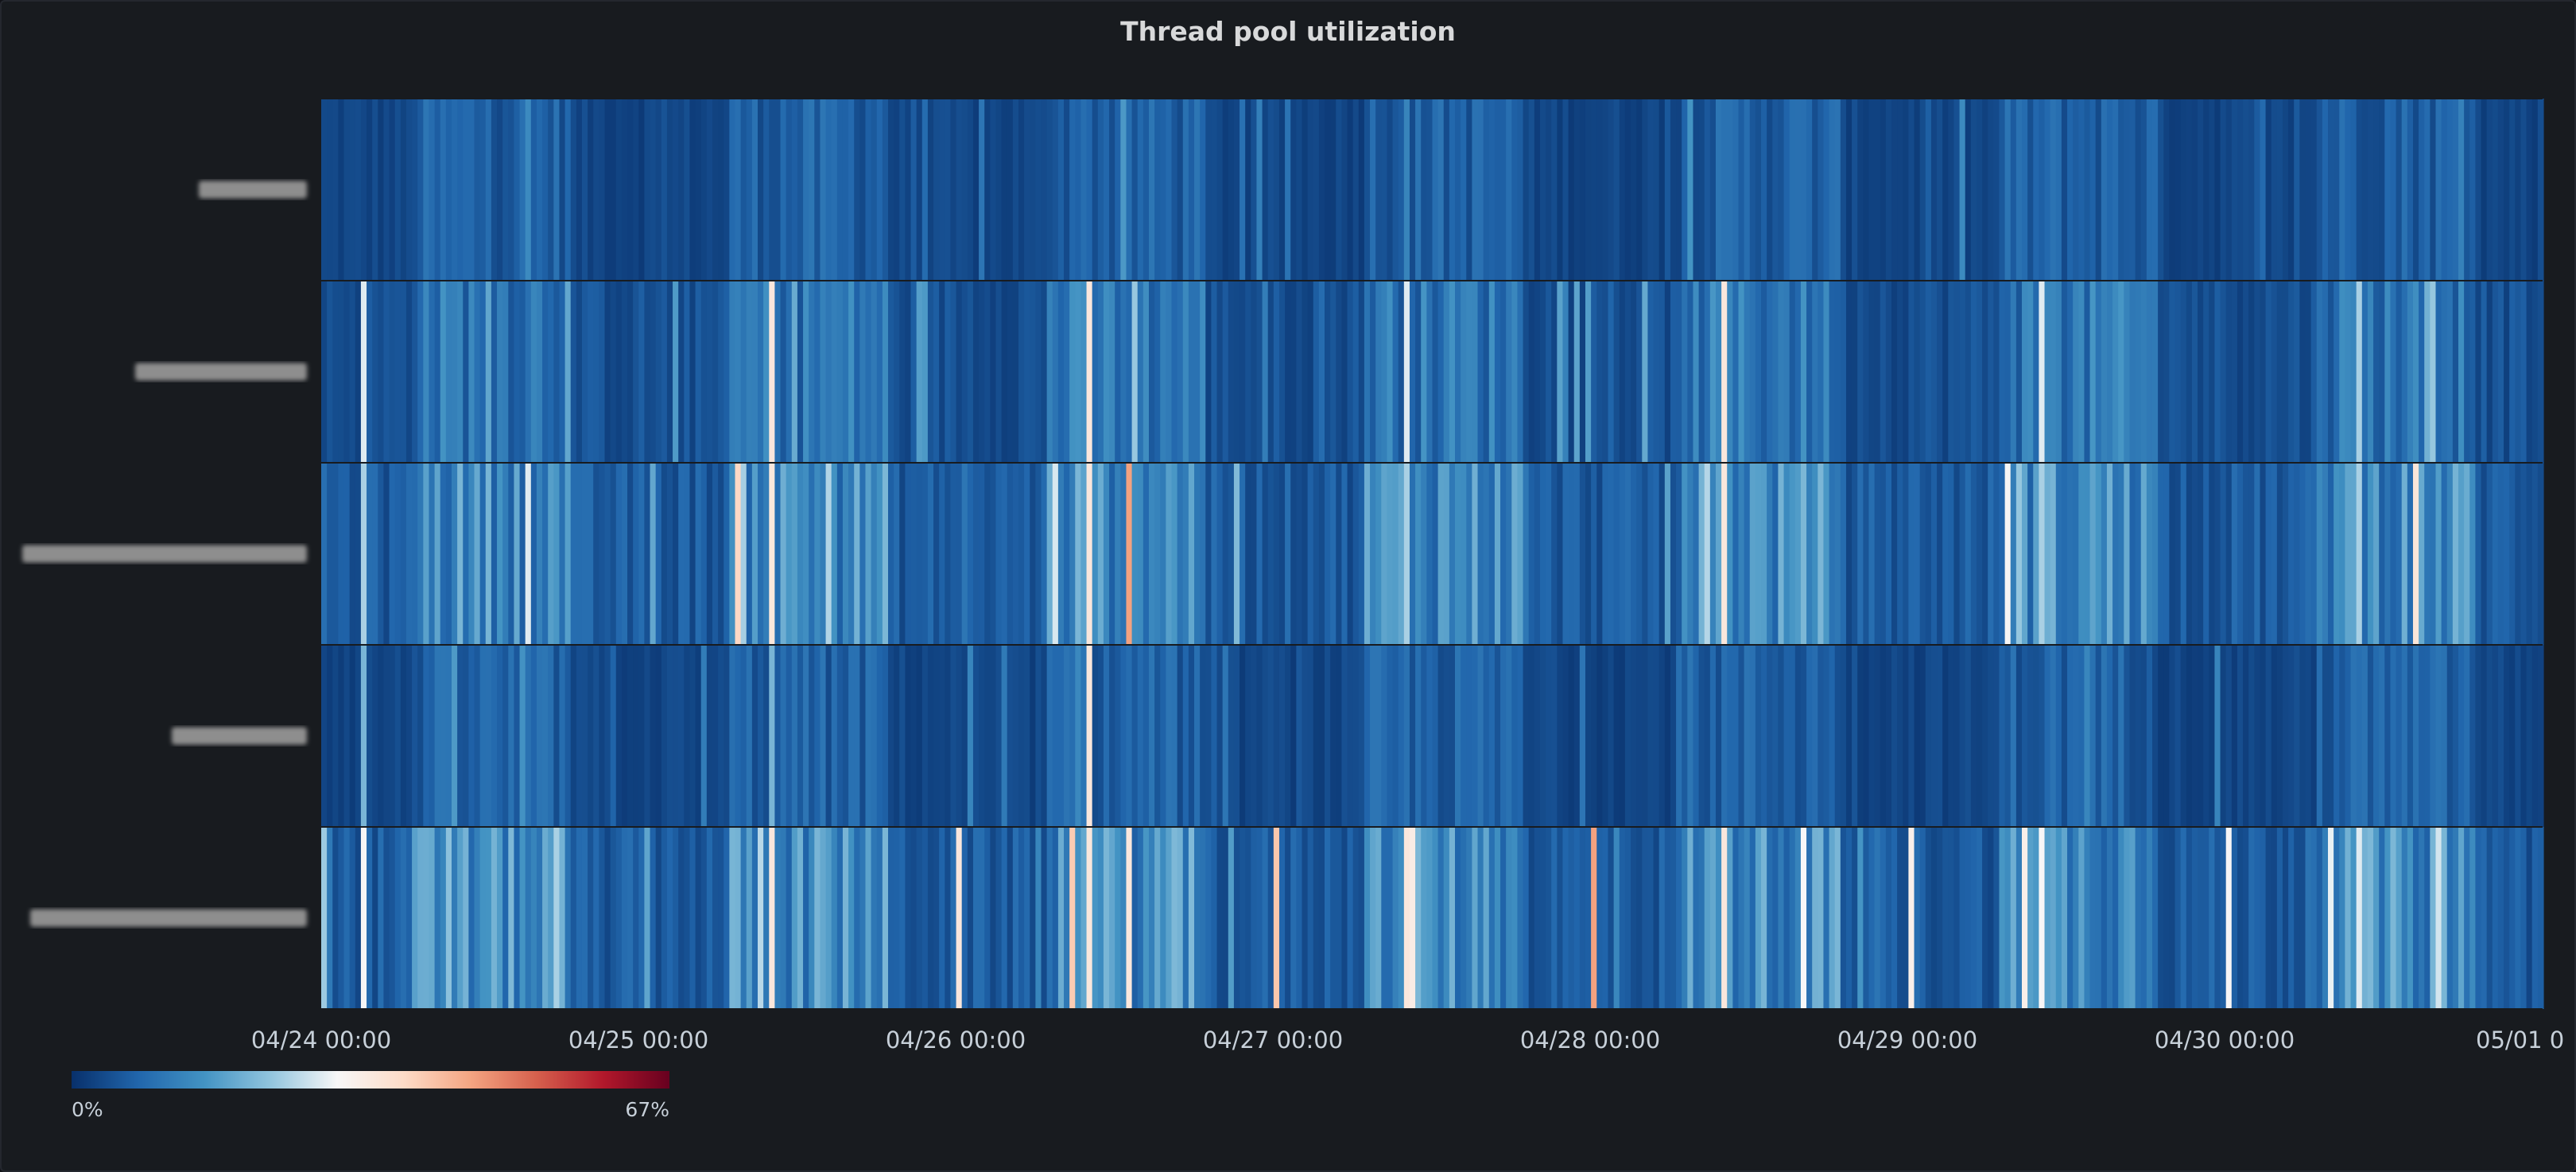 The width and height of the screenshot is (2576, 1172). Describe the element at coordinates (956, 1040) in the screenshot. I see `x-tick-label: 04/26 00:00` at that location.